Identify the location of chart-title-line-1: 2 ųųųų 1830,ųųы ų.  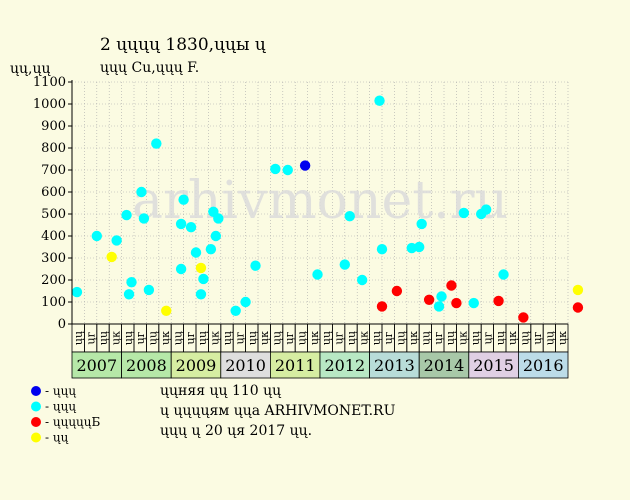
(183, 45).